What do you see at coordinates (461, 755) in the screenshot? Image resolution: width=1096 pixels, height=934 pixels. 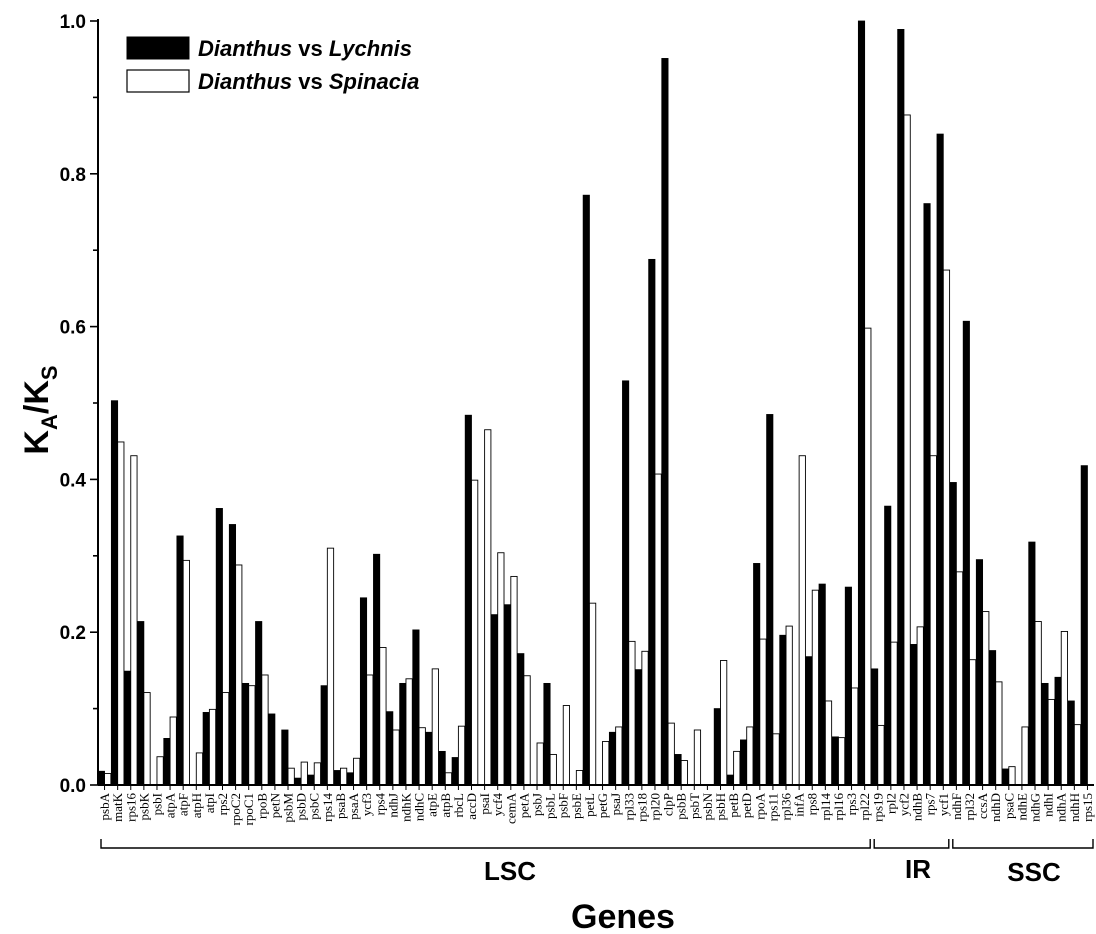 I see `bar-rbcL-spinacia` at bounding box center [461, 755].